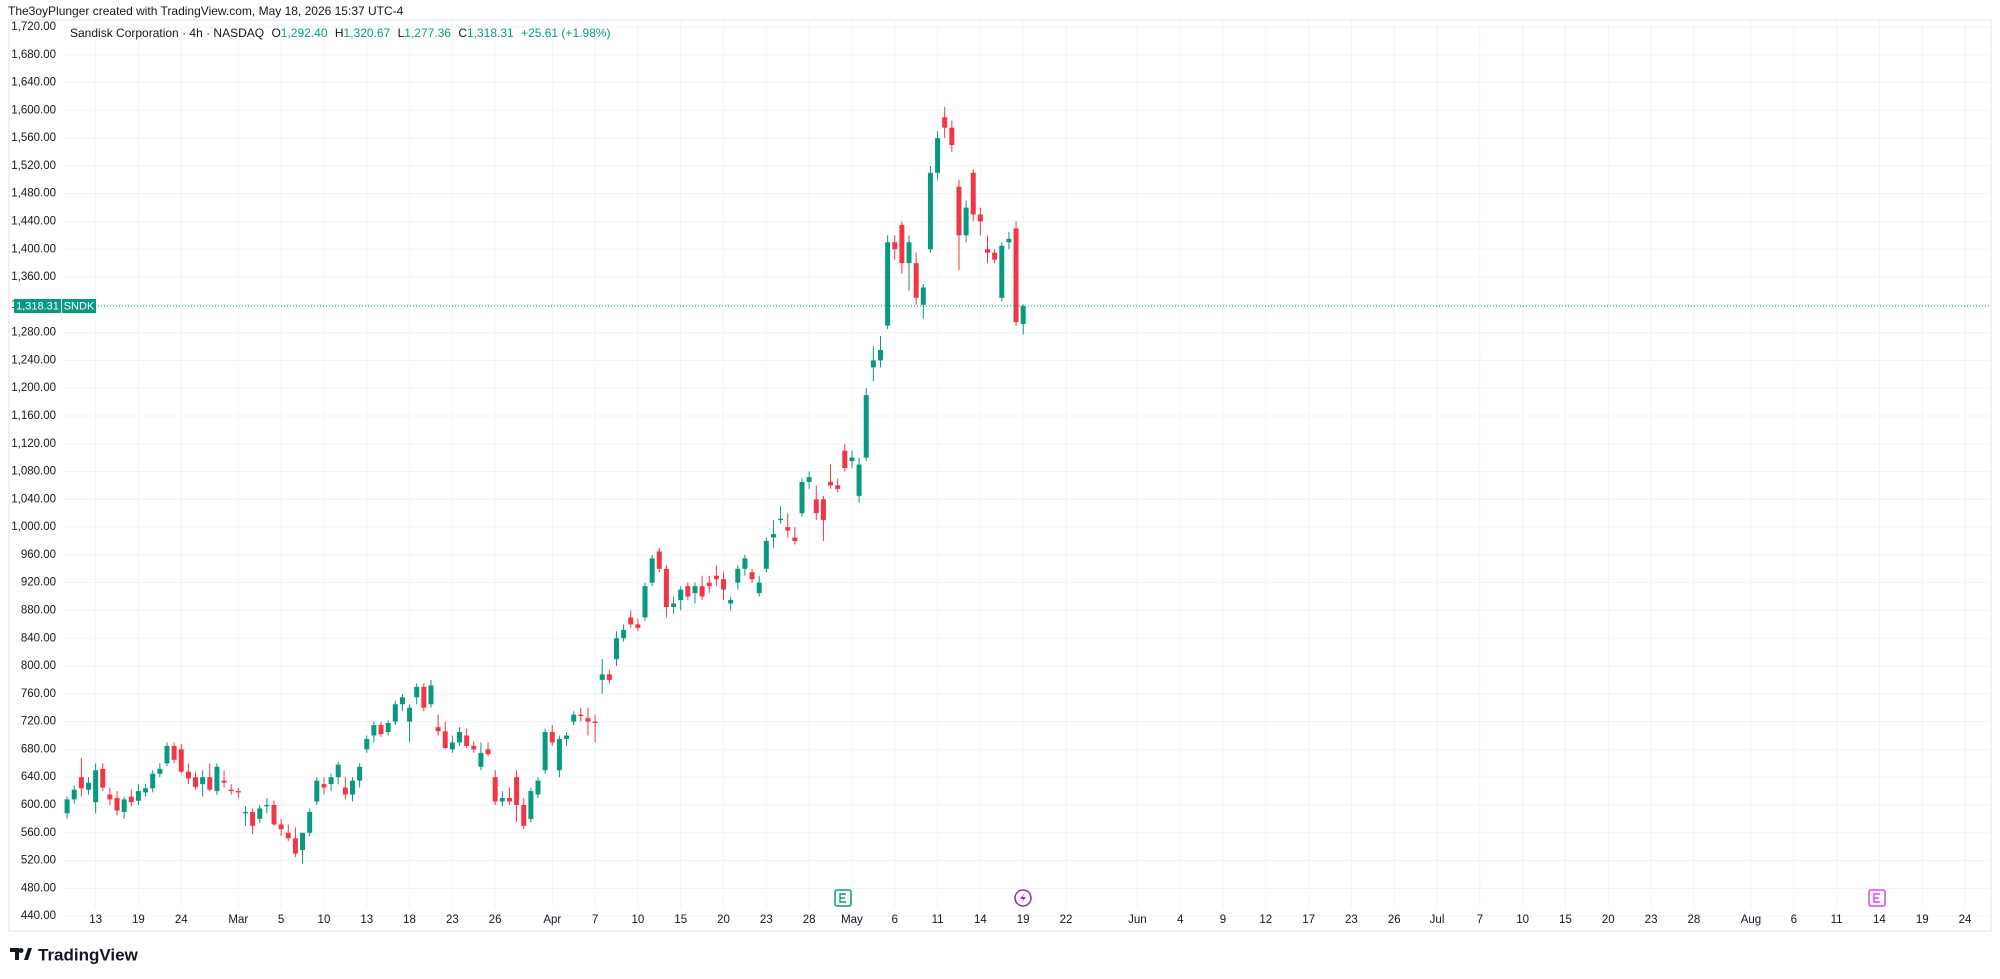 This screenshot has height=979, width=2000. I want to click on x-tick-label: 13, so click(366, 920).